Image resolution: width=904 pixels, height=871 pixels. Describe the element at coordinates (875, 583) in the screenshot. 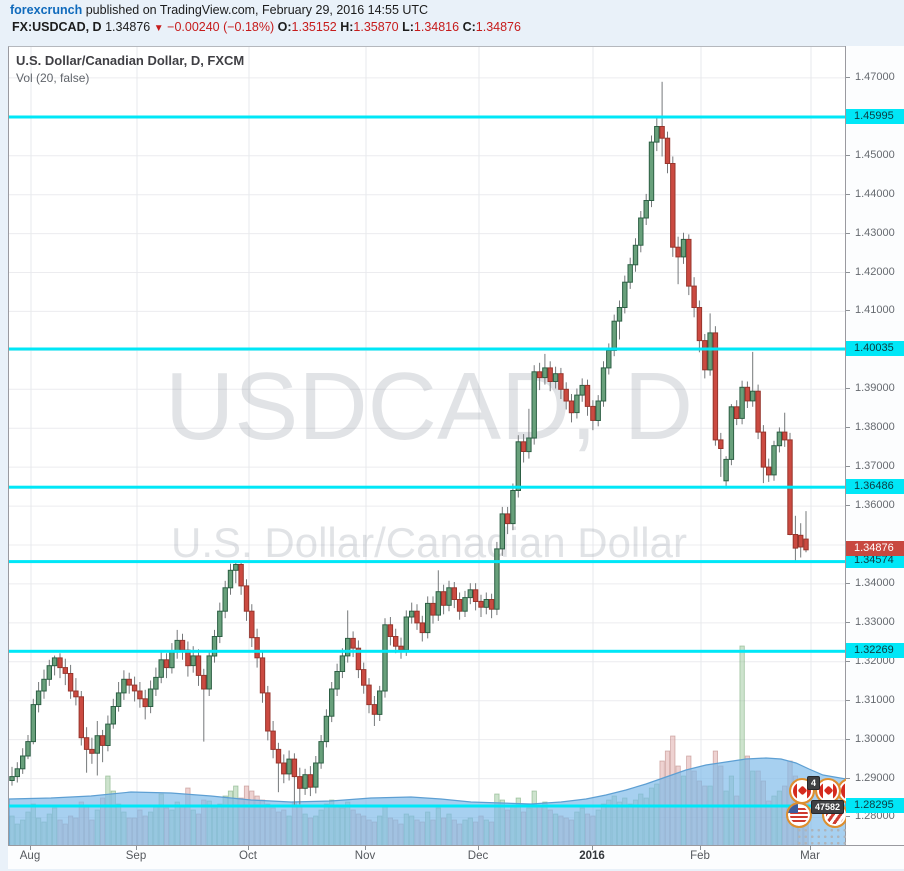

I see `price-axis-label: 1.34000` at that location.